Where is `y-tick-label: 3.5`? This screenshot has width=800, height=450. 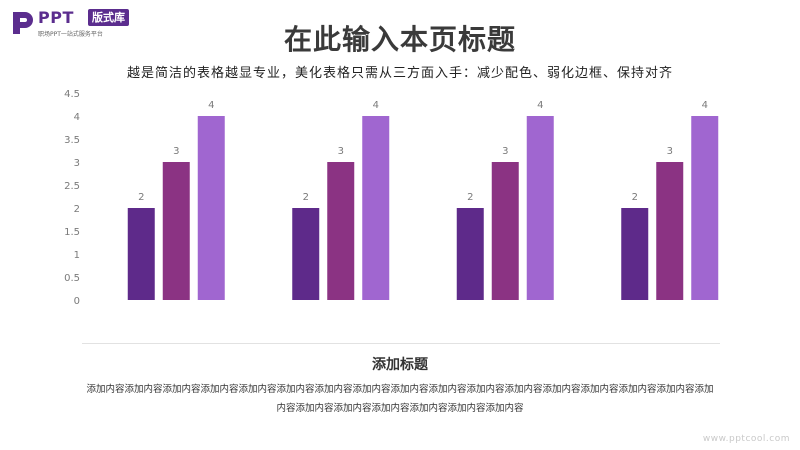
y-tick-label: 3.5 is located at coordinates (72, 140).